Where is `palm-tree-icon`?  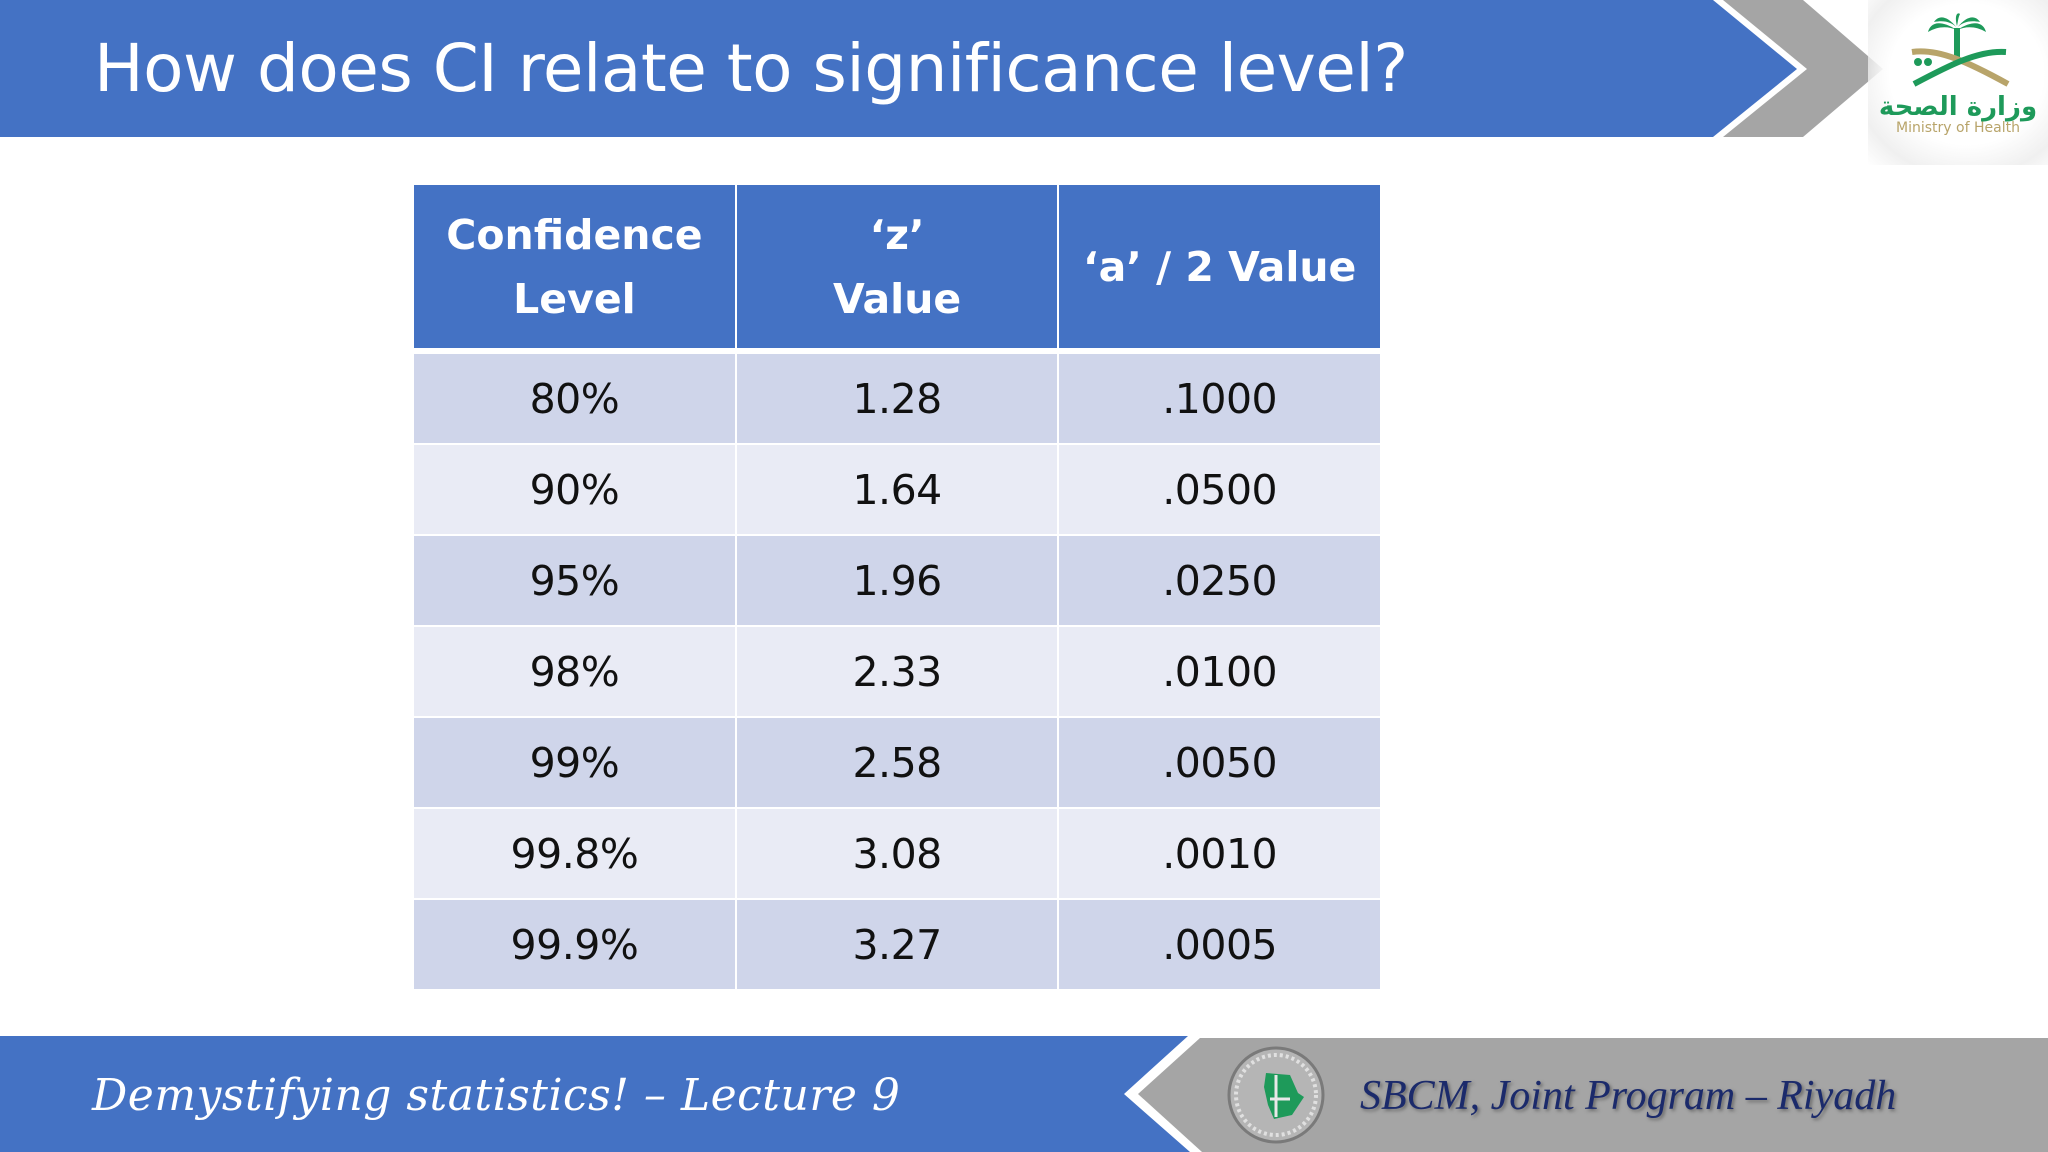
palm-tree-icon is located at coordinates (1957, 38).